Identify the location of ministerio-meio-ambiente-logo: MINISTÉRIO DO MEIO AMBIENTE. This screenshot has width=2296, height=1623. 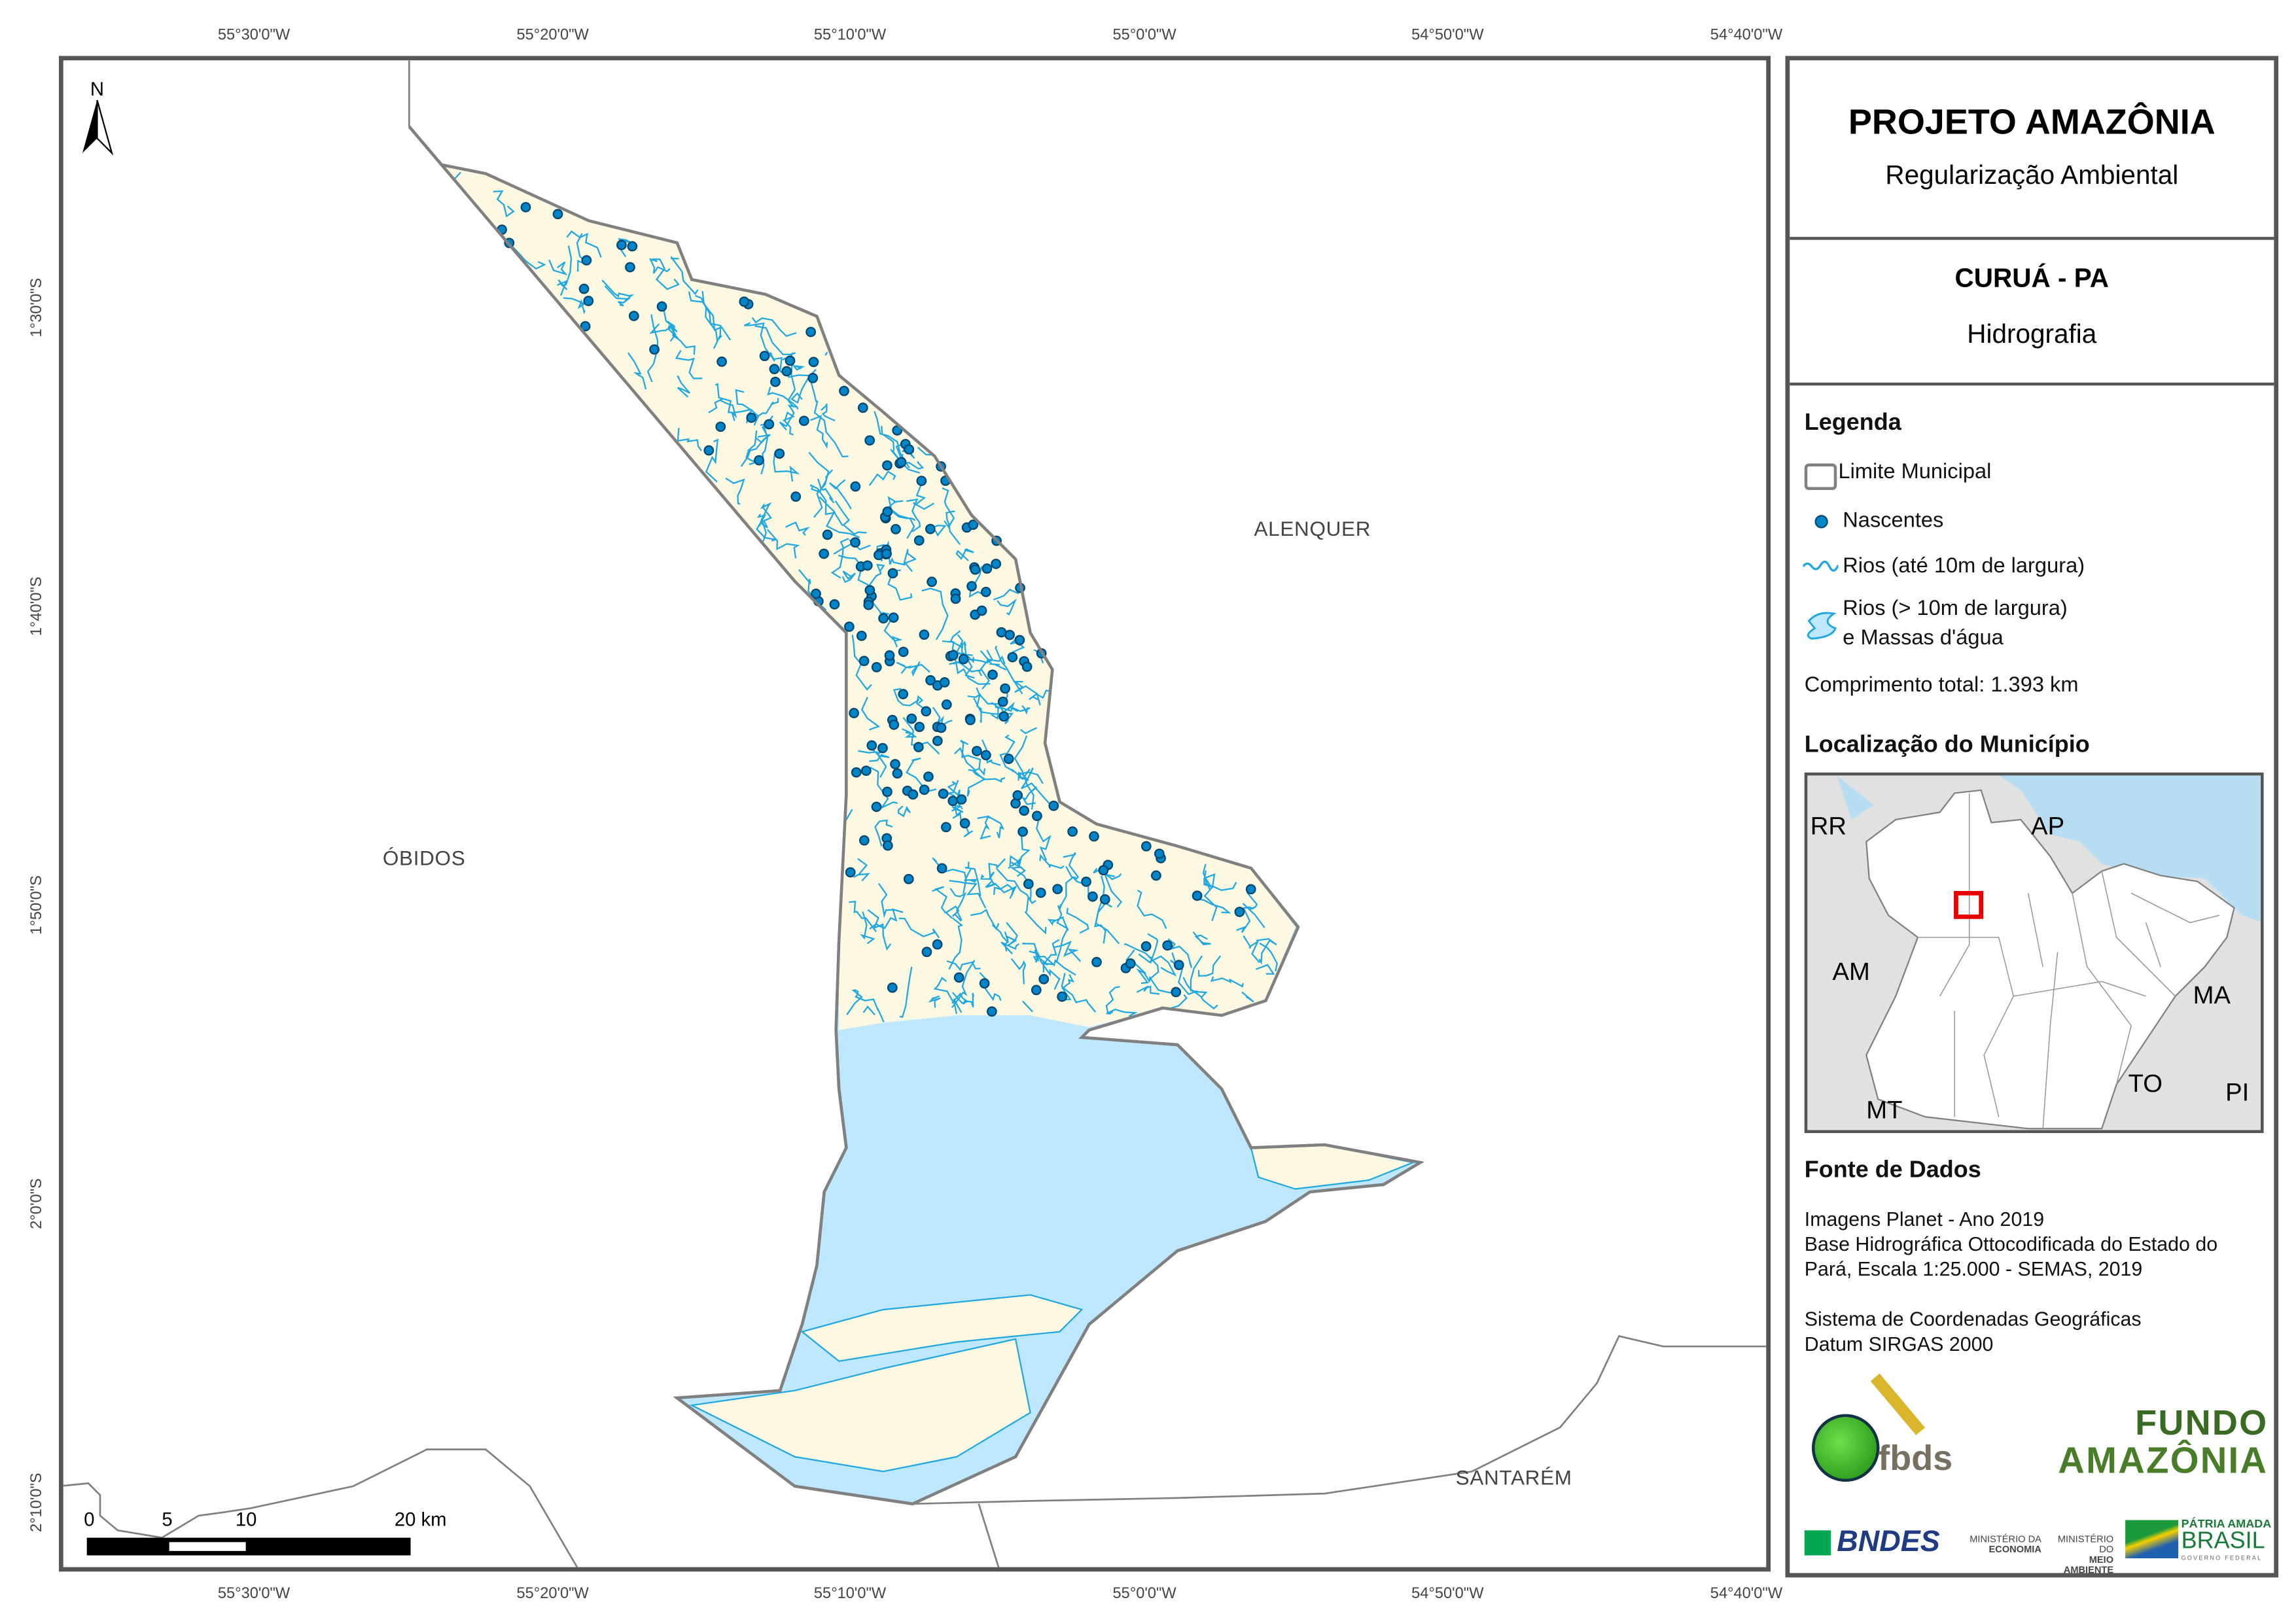
(2078, 1555).